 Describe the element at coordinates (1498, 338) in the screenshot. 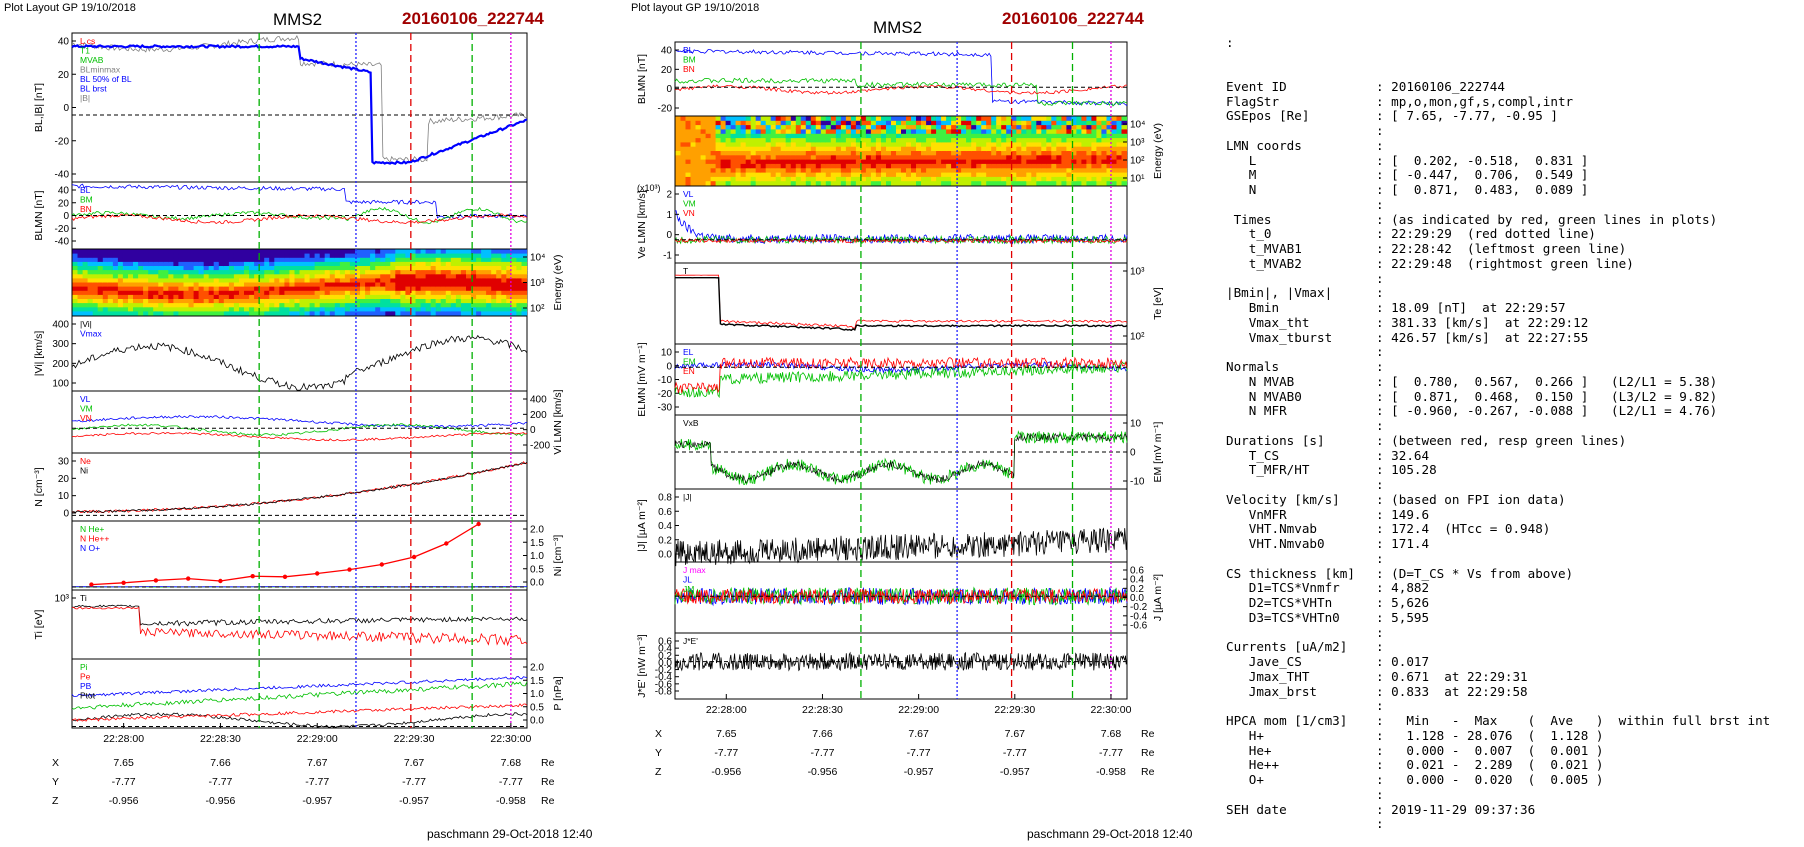

I see `info-row: Vmax_tburst: 426.57 [km/s] at 22:27:55` at that location.